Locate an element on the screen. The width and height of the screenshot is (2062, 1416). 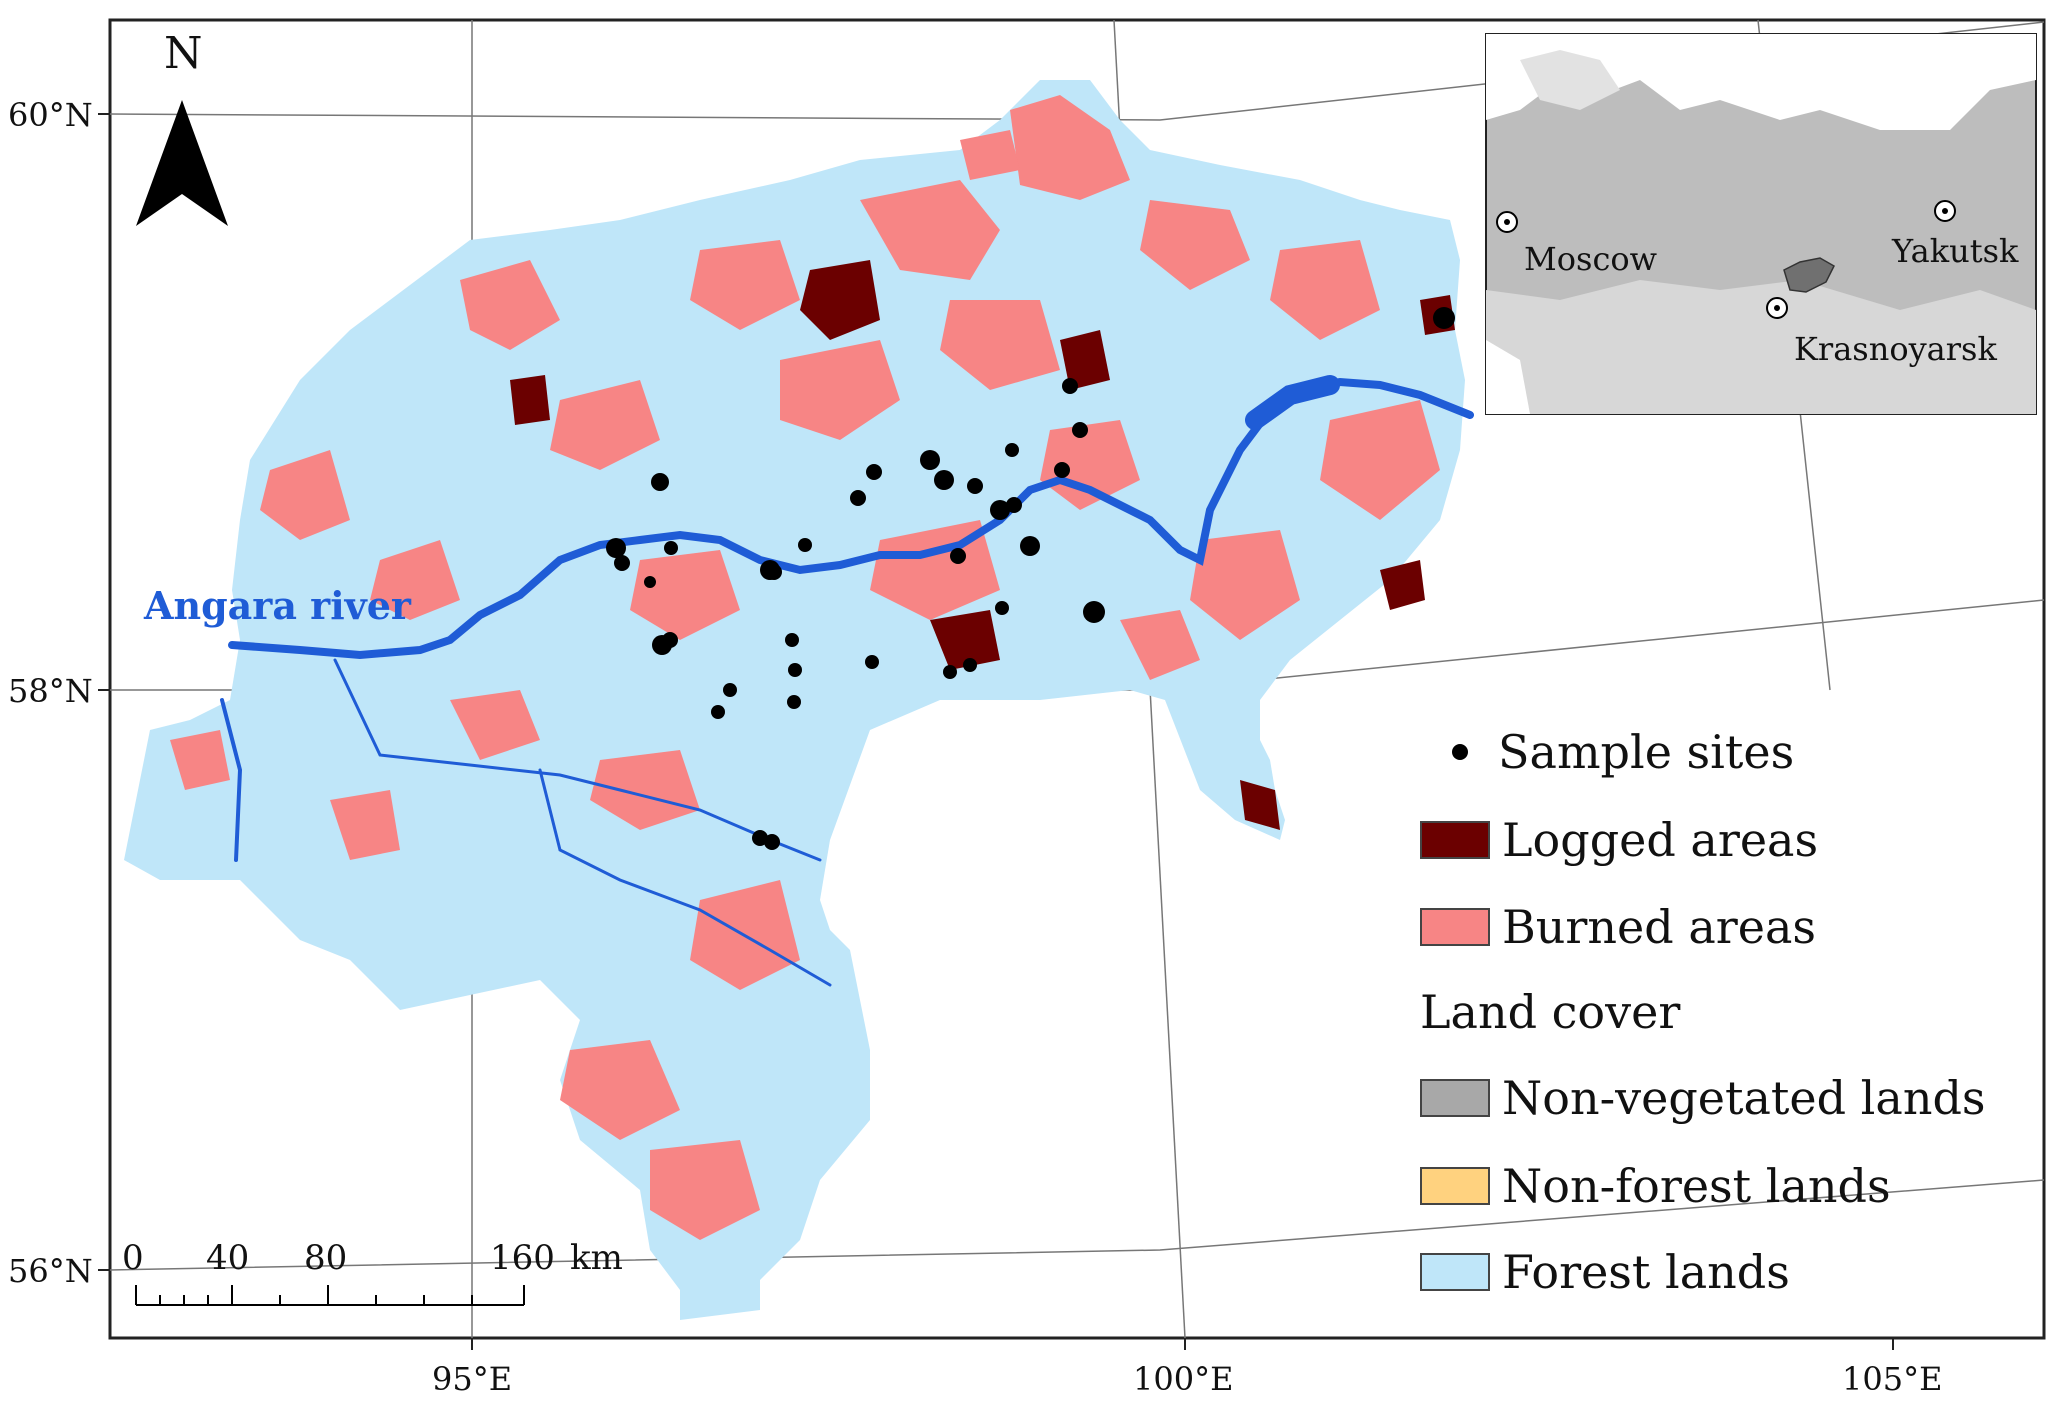
legend-item-forest: Forest lands is located at coordinates (1605, 1272).